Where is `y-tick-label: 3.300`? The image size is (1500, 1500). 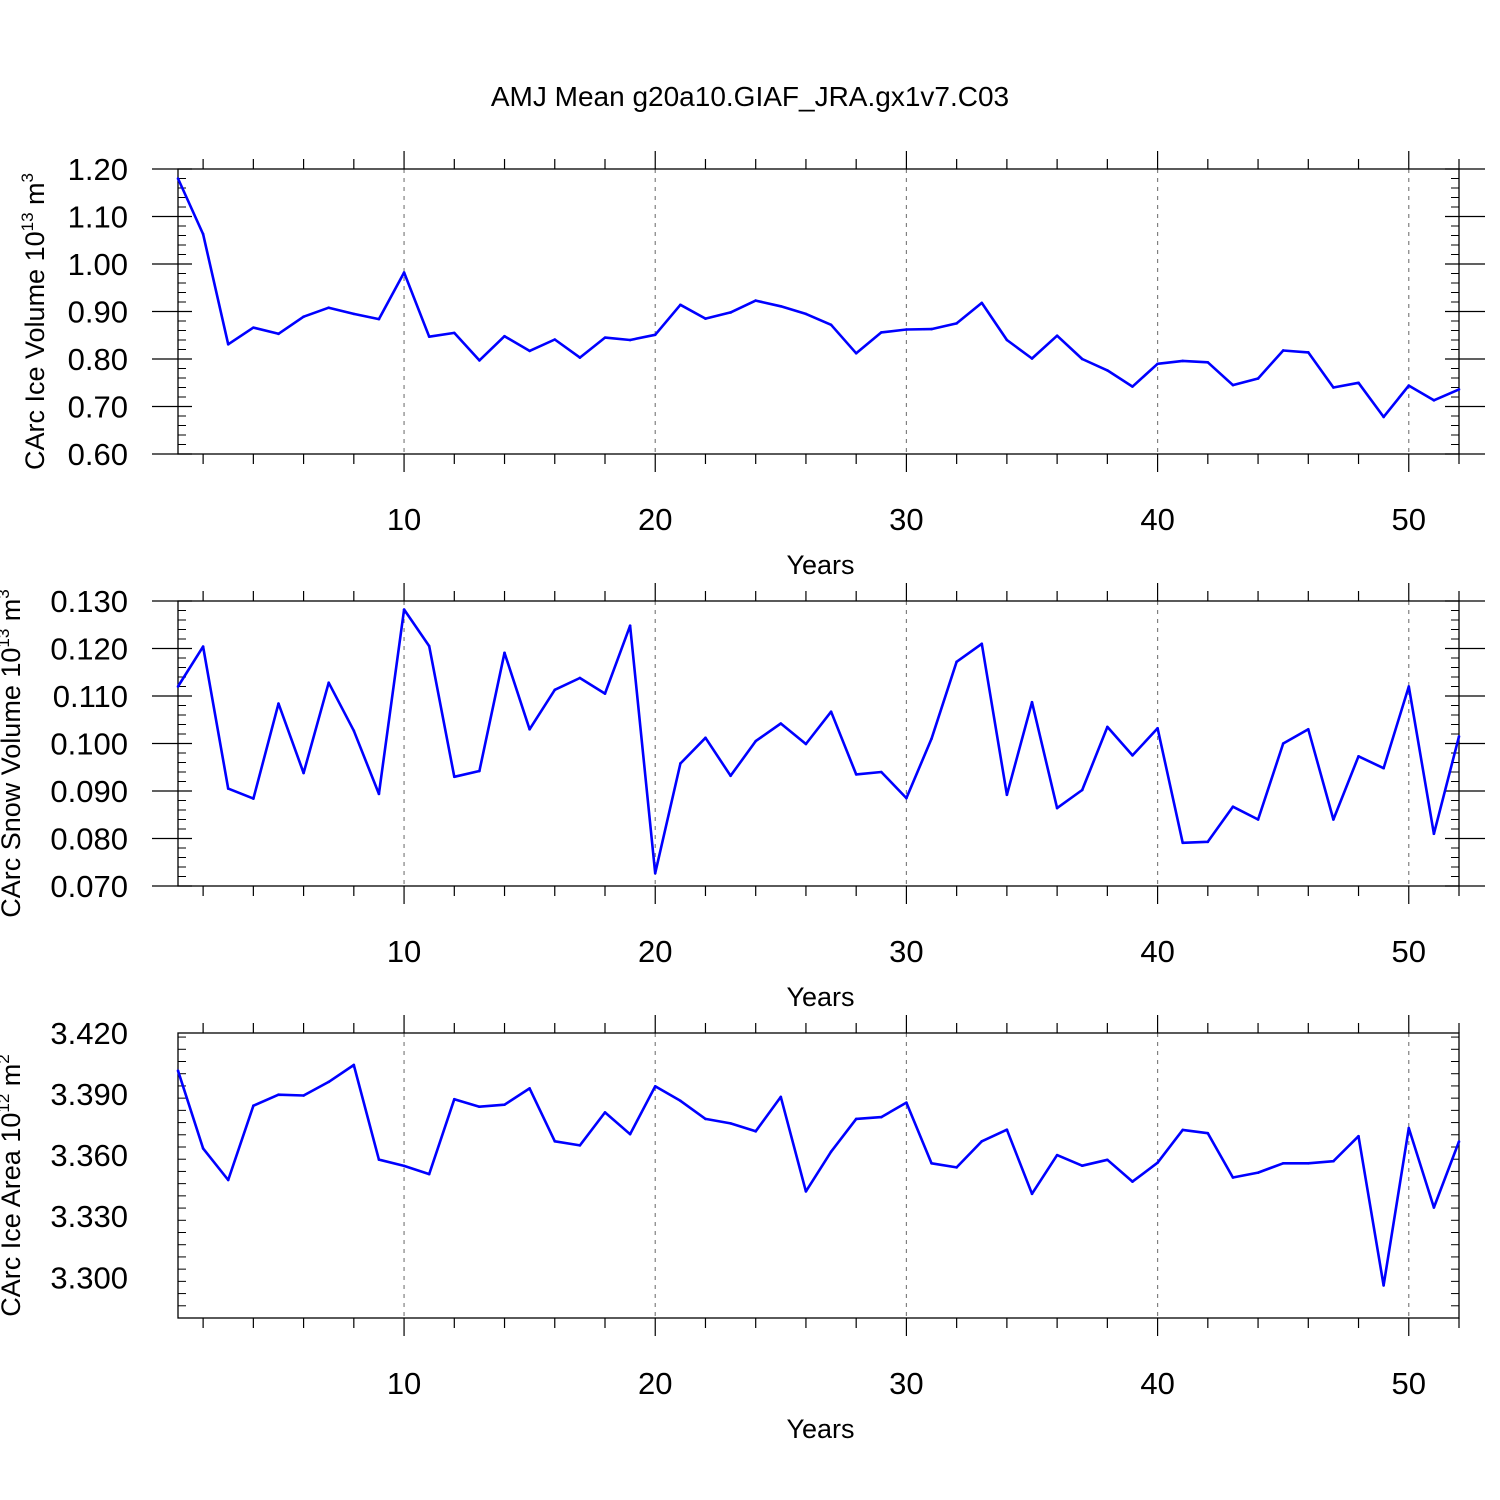
y-tick-label: 3.300 is located at coordinates (89, 1277).